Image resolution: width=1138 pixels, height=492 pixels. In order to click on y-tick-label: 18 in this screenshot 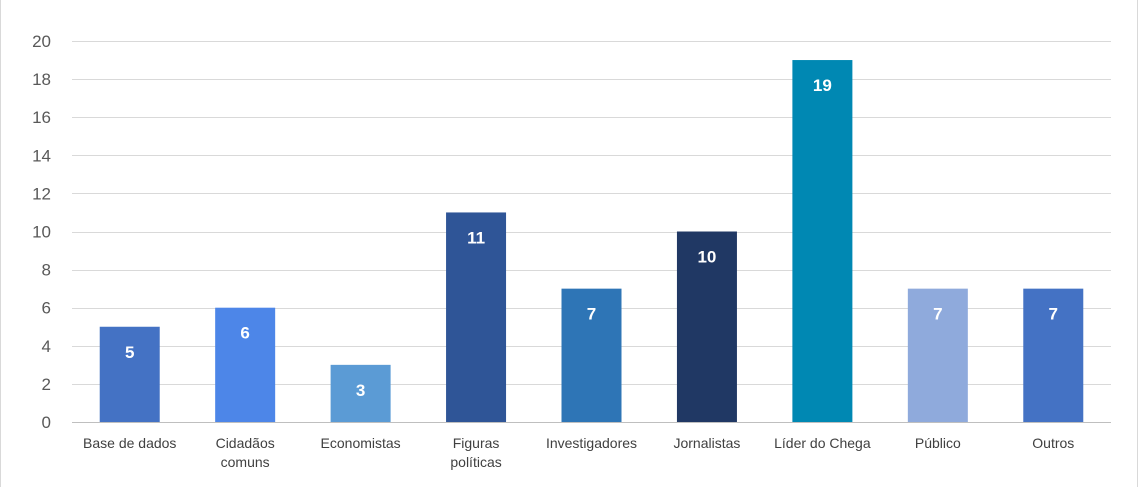, I will do `click(41, 79)`.